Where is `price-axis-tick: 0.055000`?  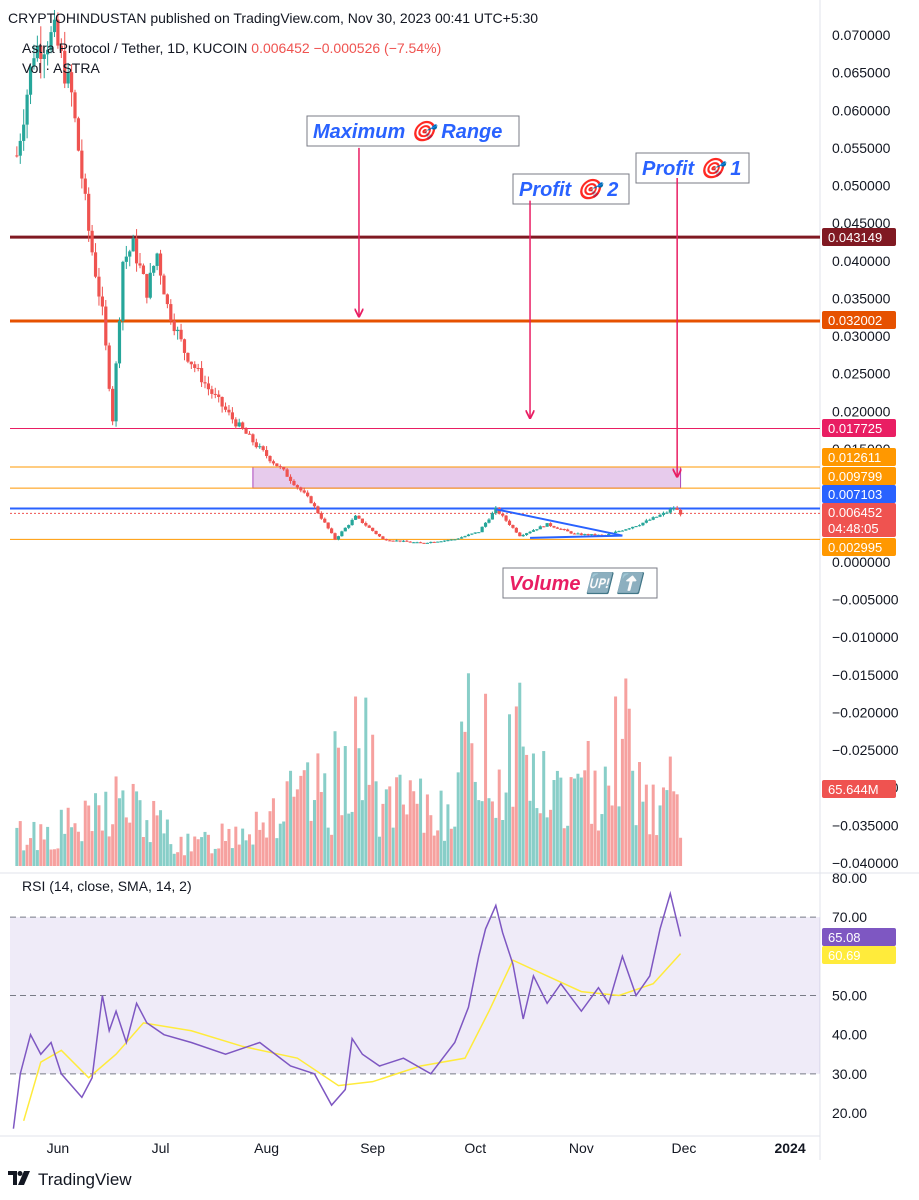
price-axis-tick: 0.055000 is located at coordinates (861, 148).